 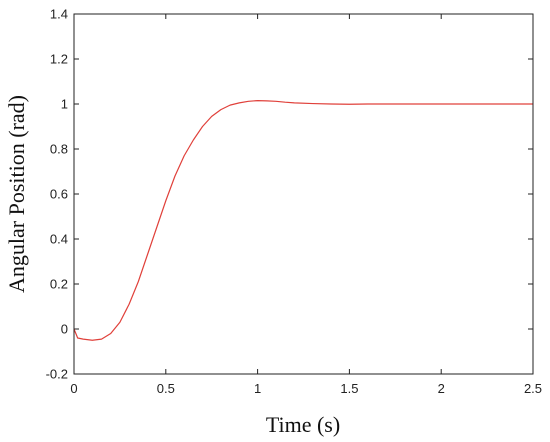 I want to click on x-tick-label: 2, so click(x=441, y=388).